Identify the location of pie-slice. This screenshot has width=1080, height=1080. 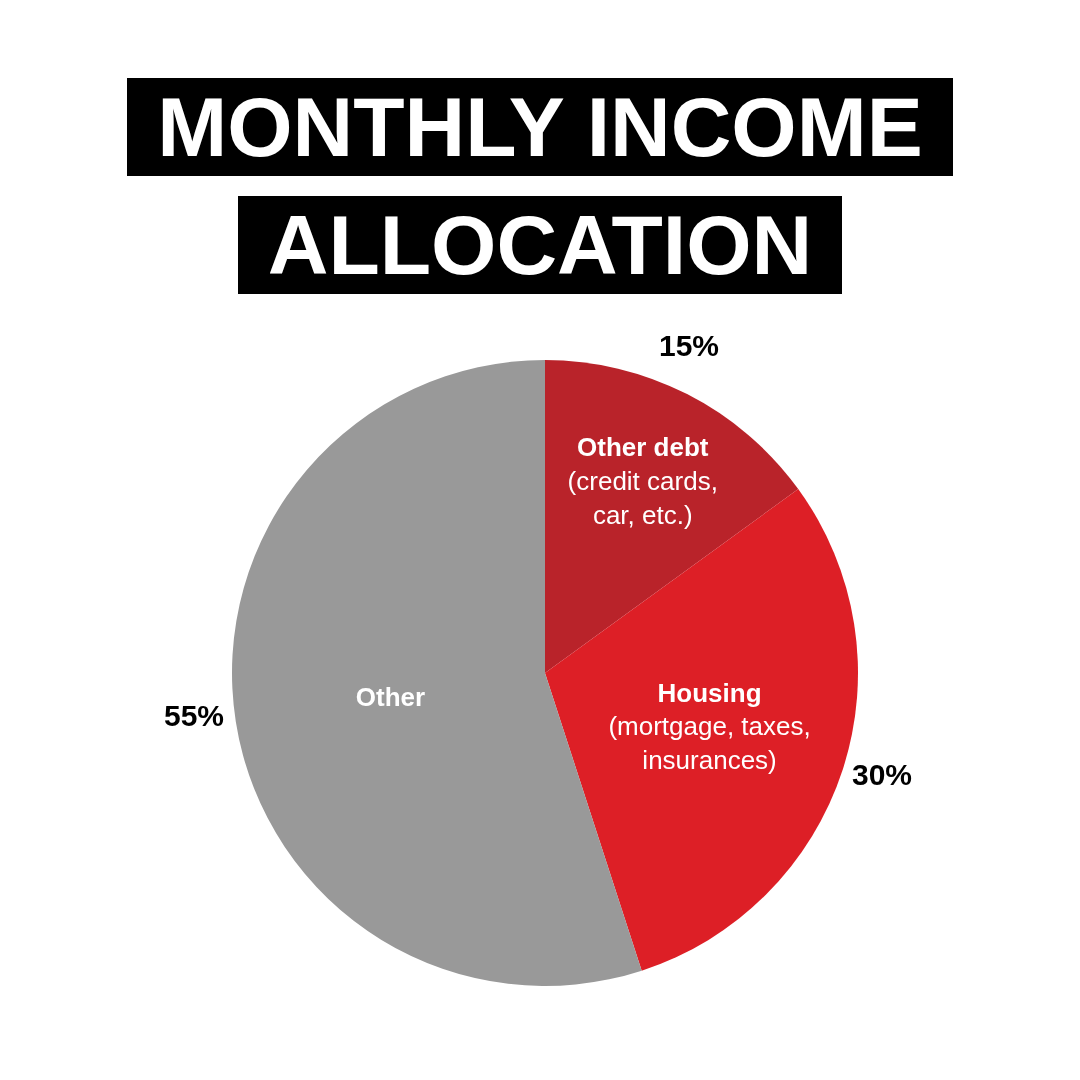
(672, 516).